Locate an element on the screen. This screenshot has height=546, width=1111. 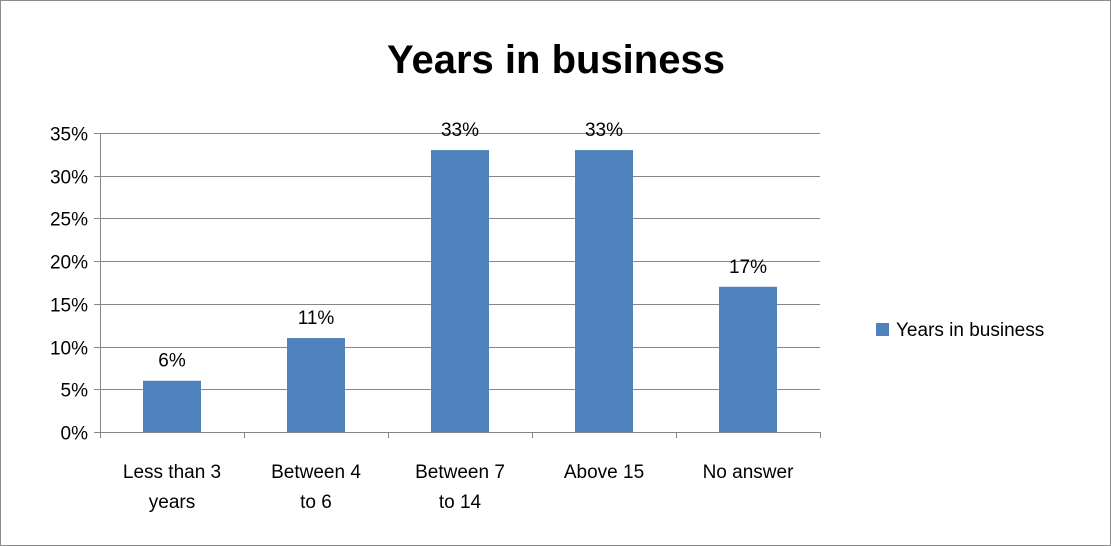
x-tick-label: Between 7 is located at coordinates (460, 472).